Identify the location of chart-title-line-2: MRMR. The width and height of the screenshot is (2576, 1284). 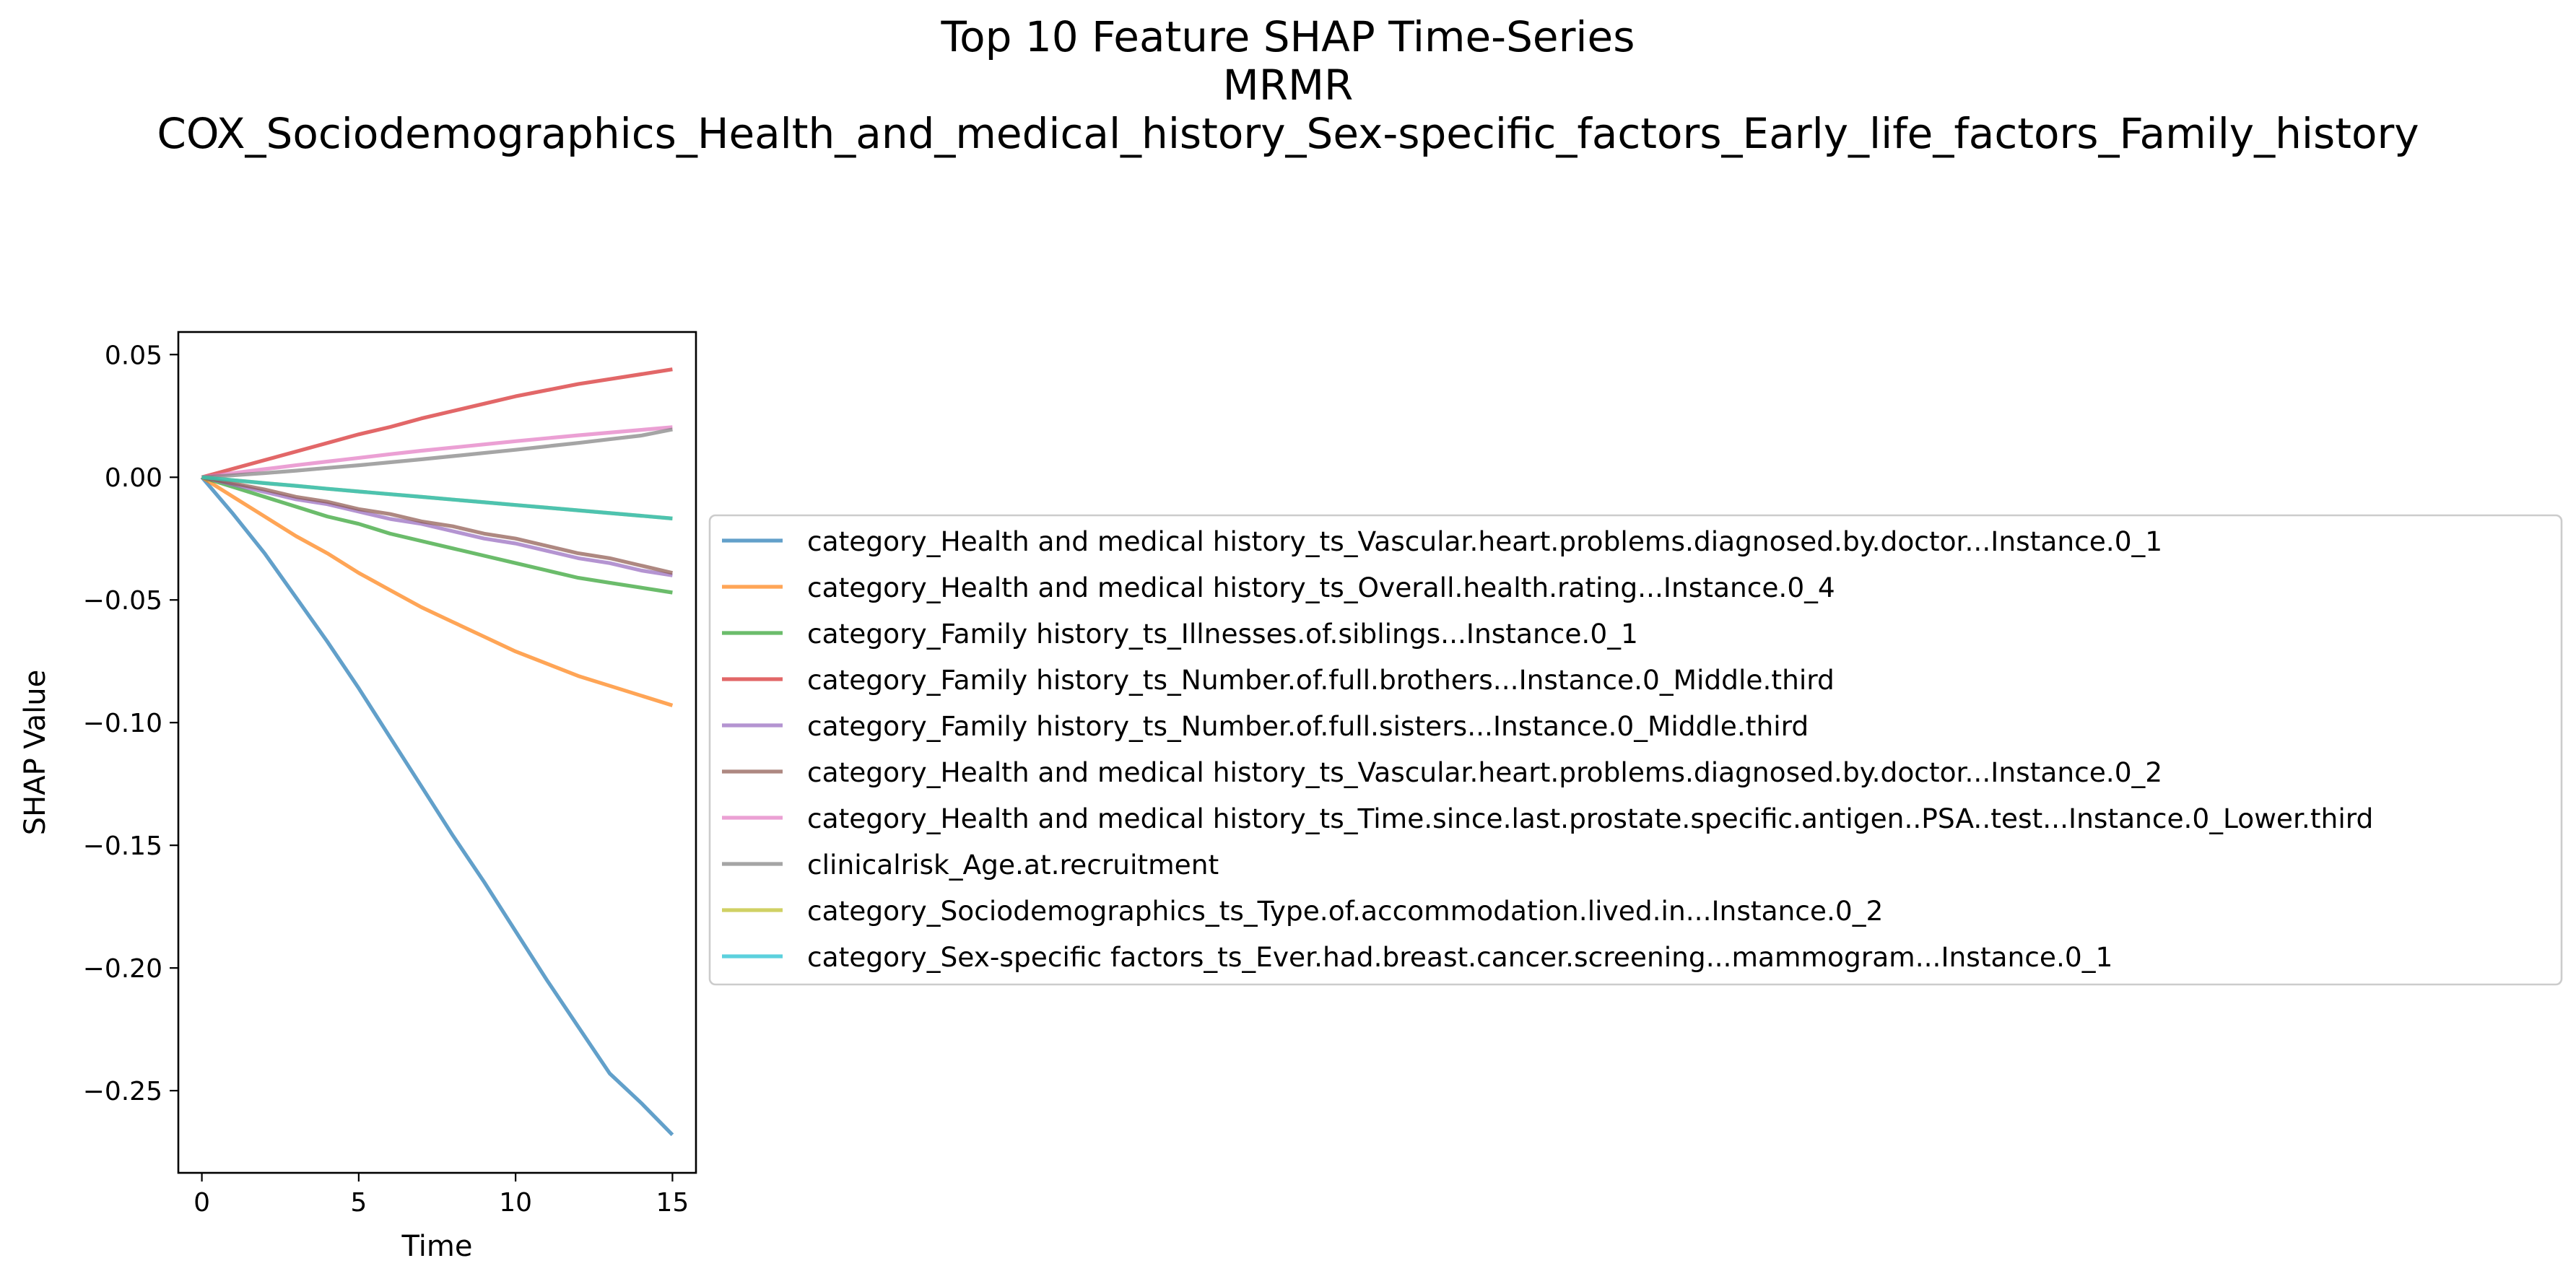
(1288, 85).